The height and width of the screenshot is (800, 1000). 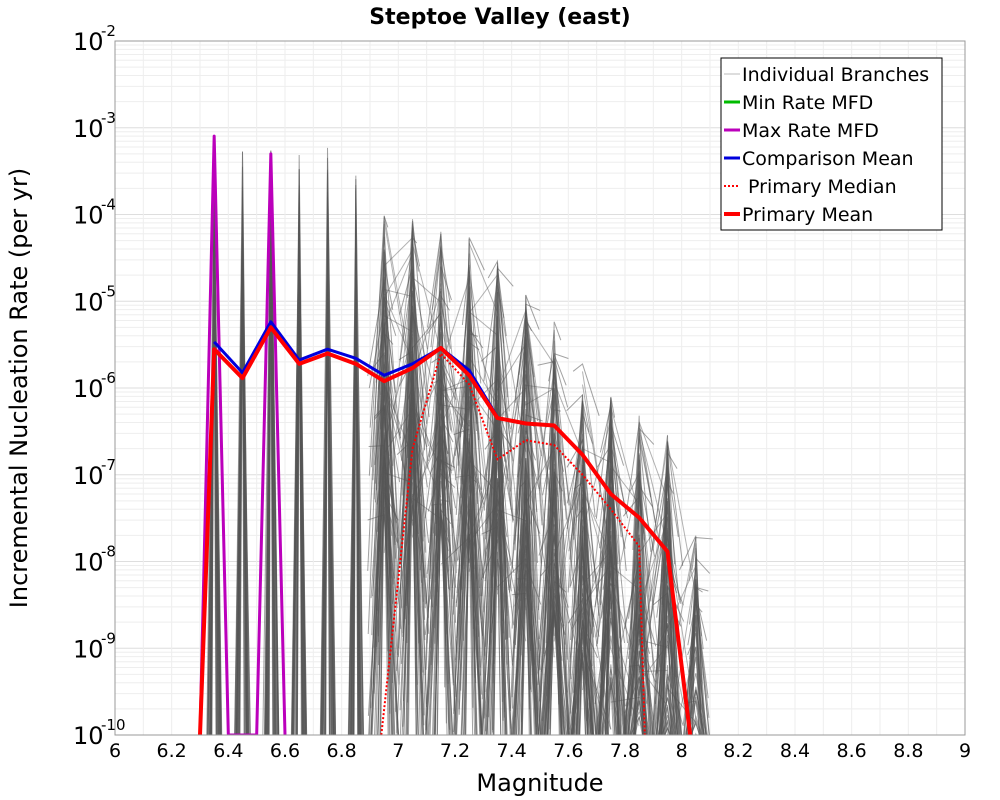 What do you see at coordinates (828, 159) in the screenshot?
I see `legend-label: Comparison Mean` at bounding box center [828, 159].